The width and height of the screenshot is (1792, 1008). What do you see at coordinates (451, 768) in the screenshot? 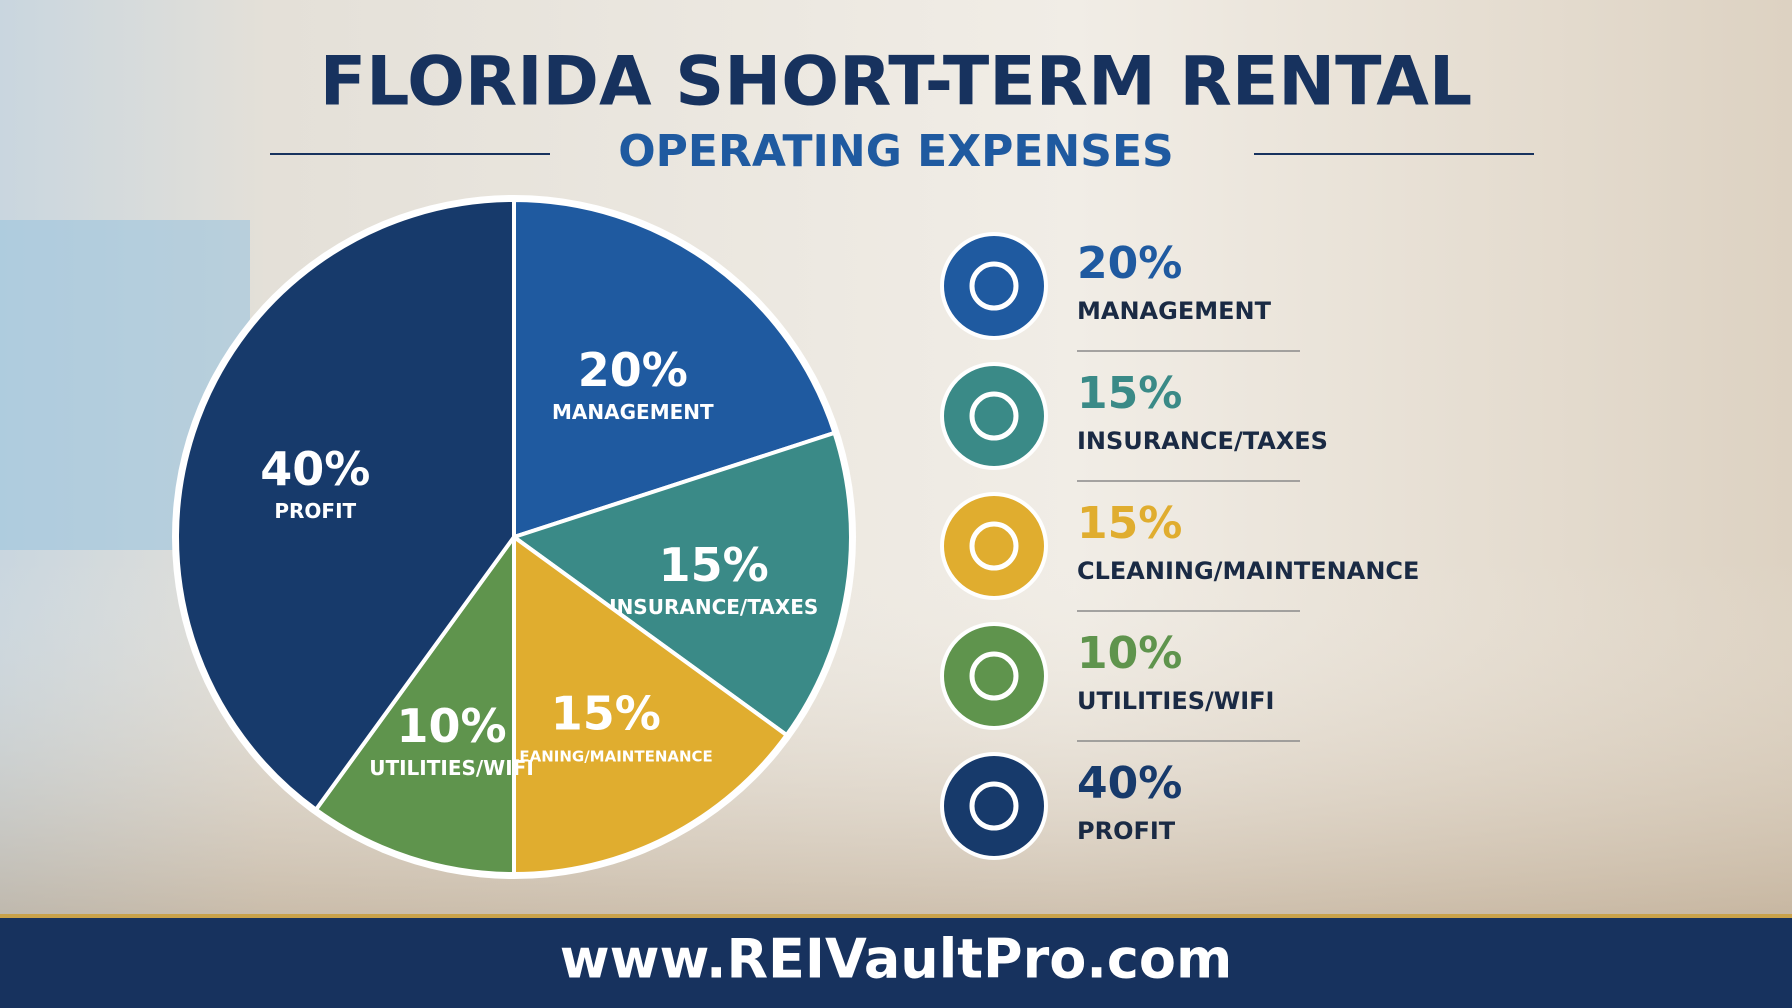
I see `slice-category-label: UTILITIES/WIFI` at bounding box center [451, 768].